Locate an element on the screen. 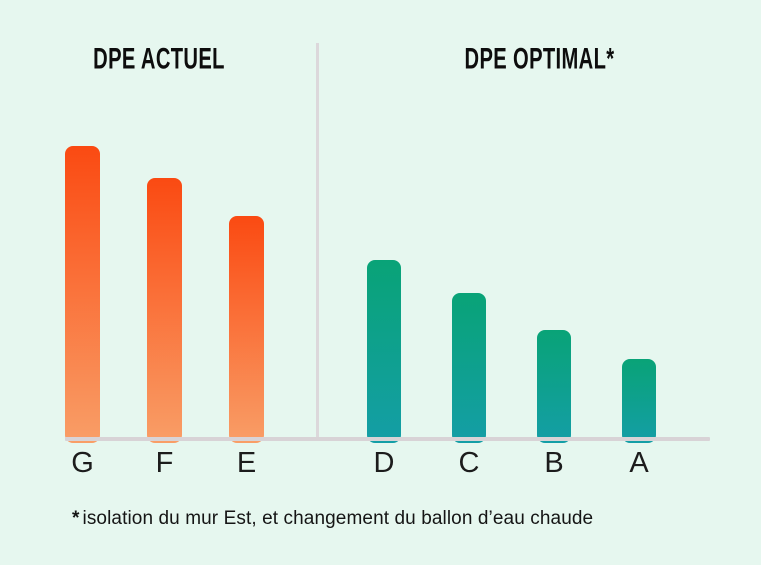 The height and width of the screenshot is (565, 761). bar-column-e is located at coordinates (246, 221).